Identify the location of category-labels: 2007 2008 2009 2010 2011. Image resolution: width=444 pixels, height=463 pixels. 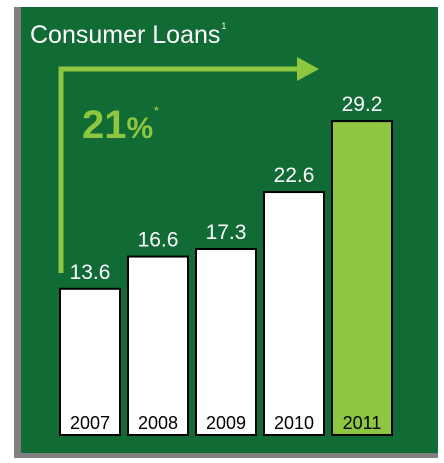
(225, 423).